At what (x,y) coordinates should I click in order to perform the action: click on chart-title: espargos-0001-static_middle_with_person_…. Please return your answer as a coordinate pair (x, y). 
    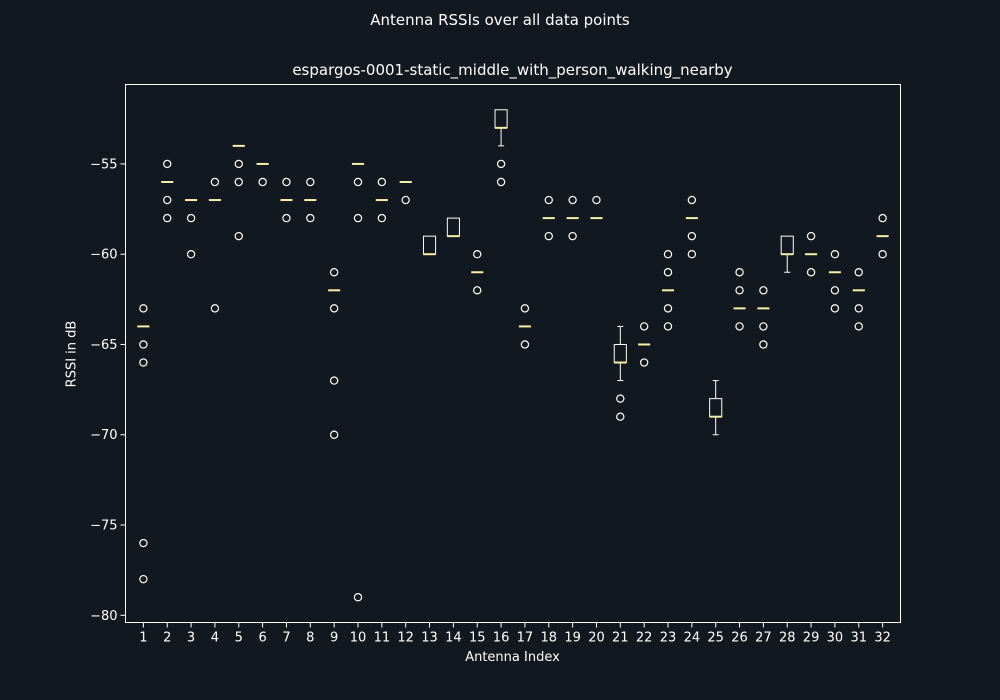
    Looking at the image, I should click on (512, 70).